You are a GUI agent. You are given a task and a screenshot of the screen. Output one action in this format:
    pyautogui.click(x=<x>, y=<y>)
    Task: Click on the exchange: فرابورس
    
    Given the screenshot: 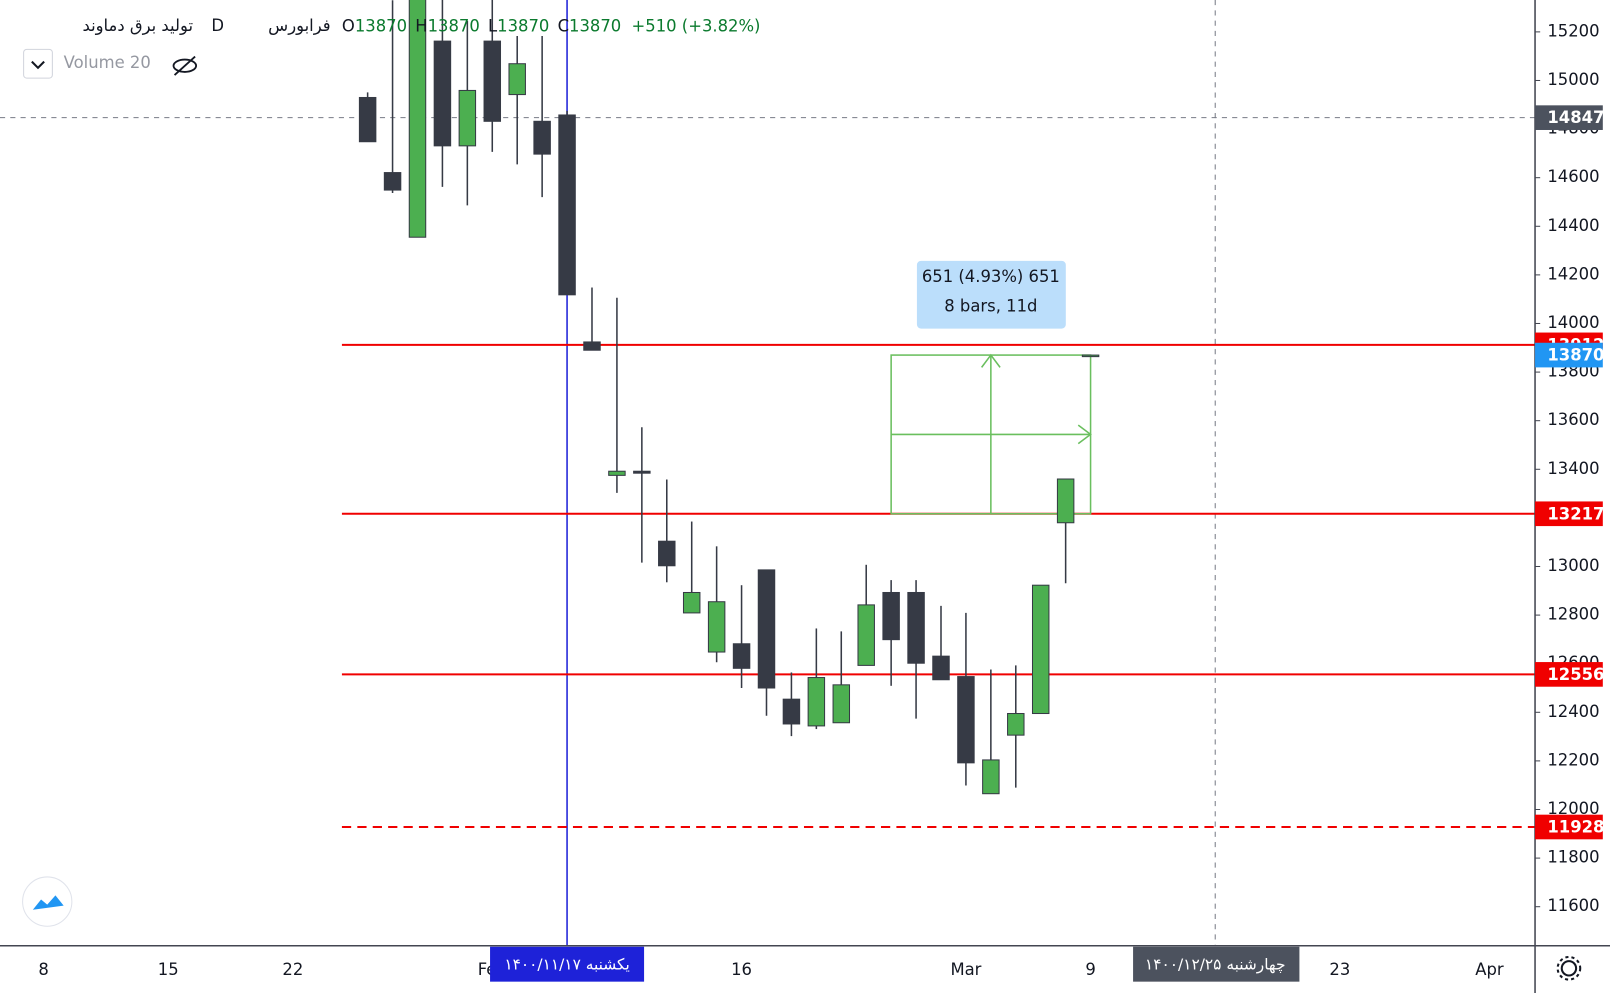 What is the action you would take?
    pyautogui.click(x=299, y=26)
    